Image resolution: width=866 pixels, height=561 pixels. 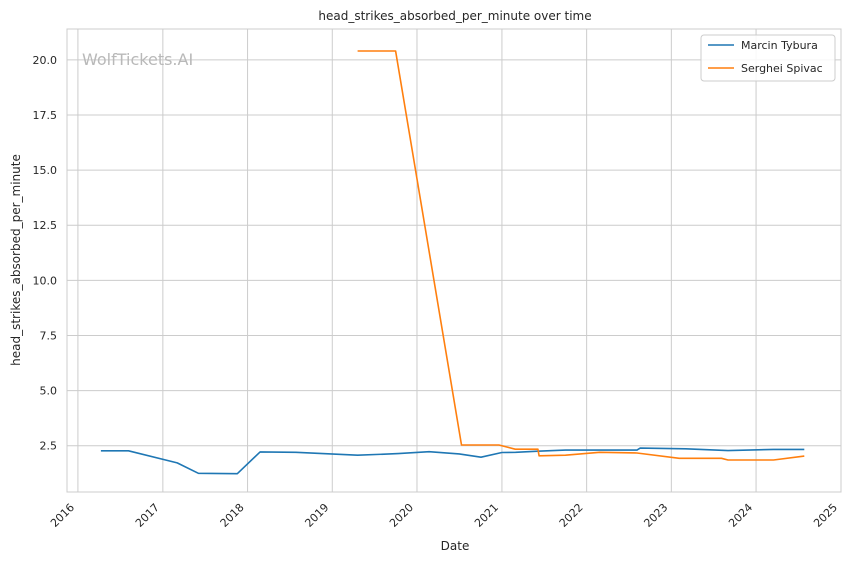 I want to click on x-tick-label: 2022, so click(x=571, y=515).